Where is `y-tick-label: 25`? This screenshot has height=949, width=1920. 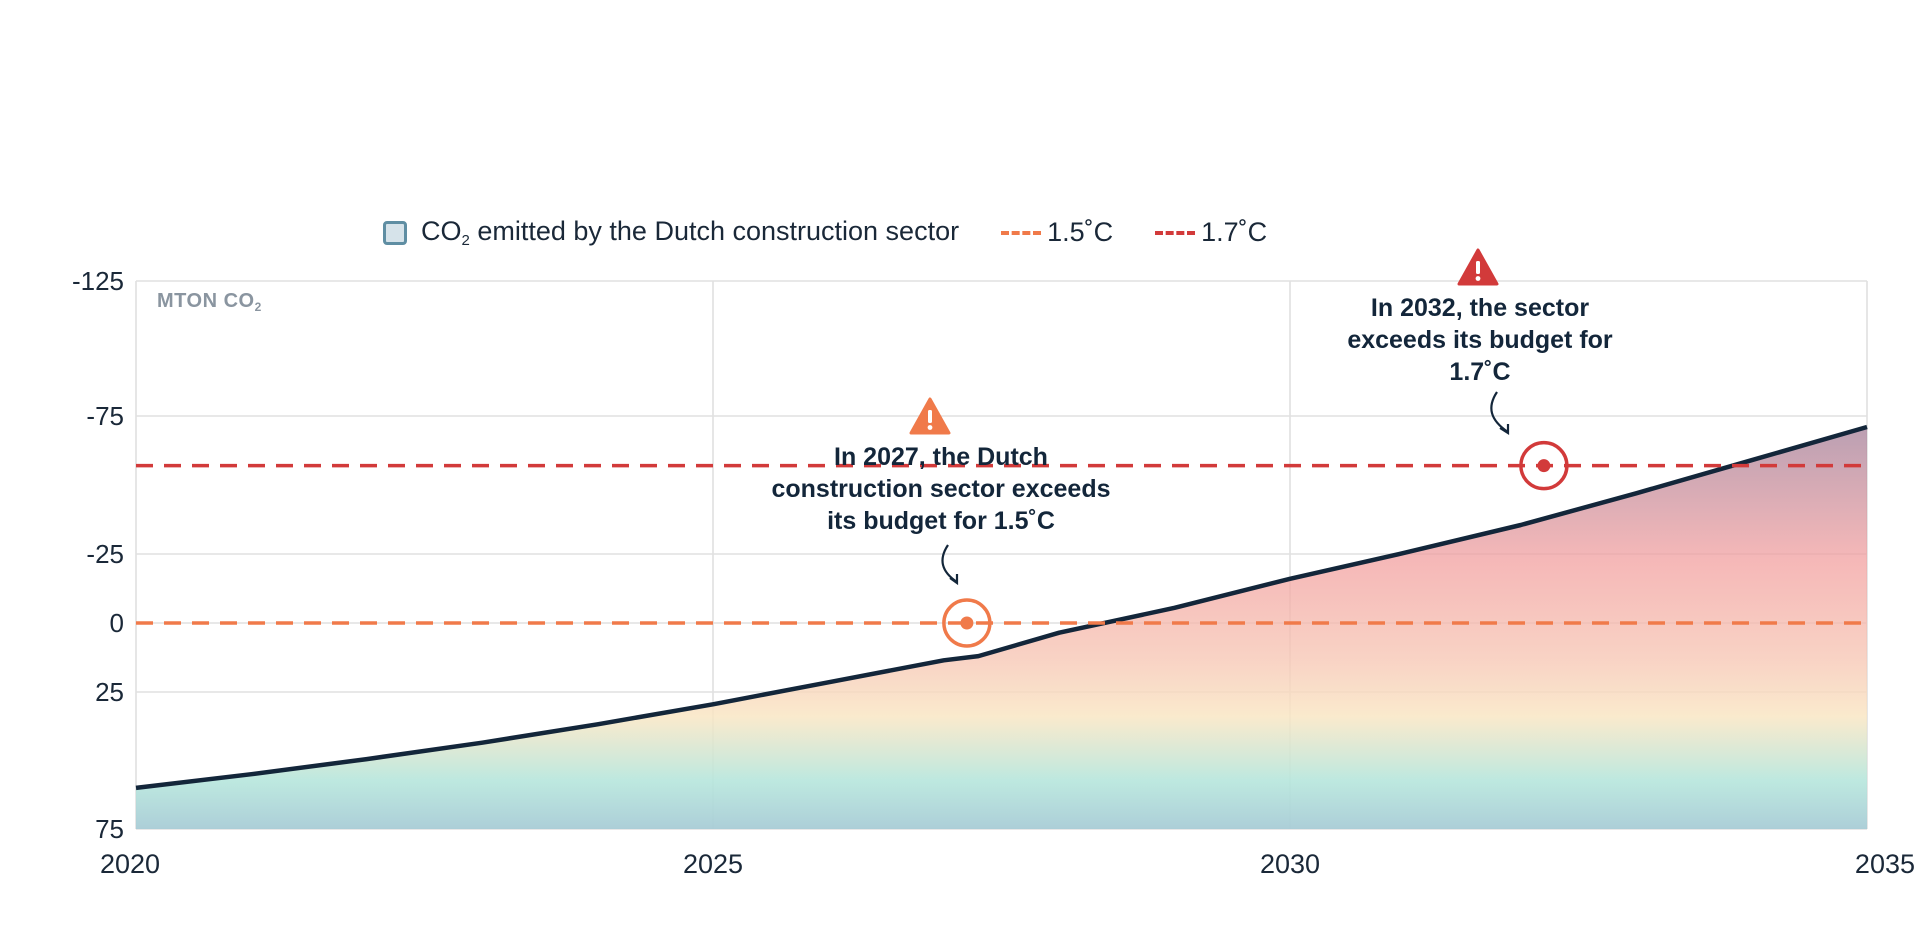
y-tick-label: 25 is located at coordinates (109, 692).